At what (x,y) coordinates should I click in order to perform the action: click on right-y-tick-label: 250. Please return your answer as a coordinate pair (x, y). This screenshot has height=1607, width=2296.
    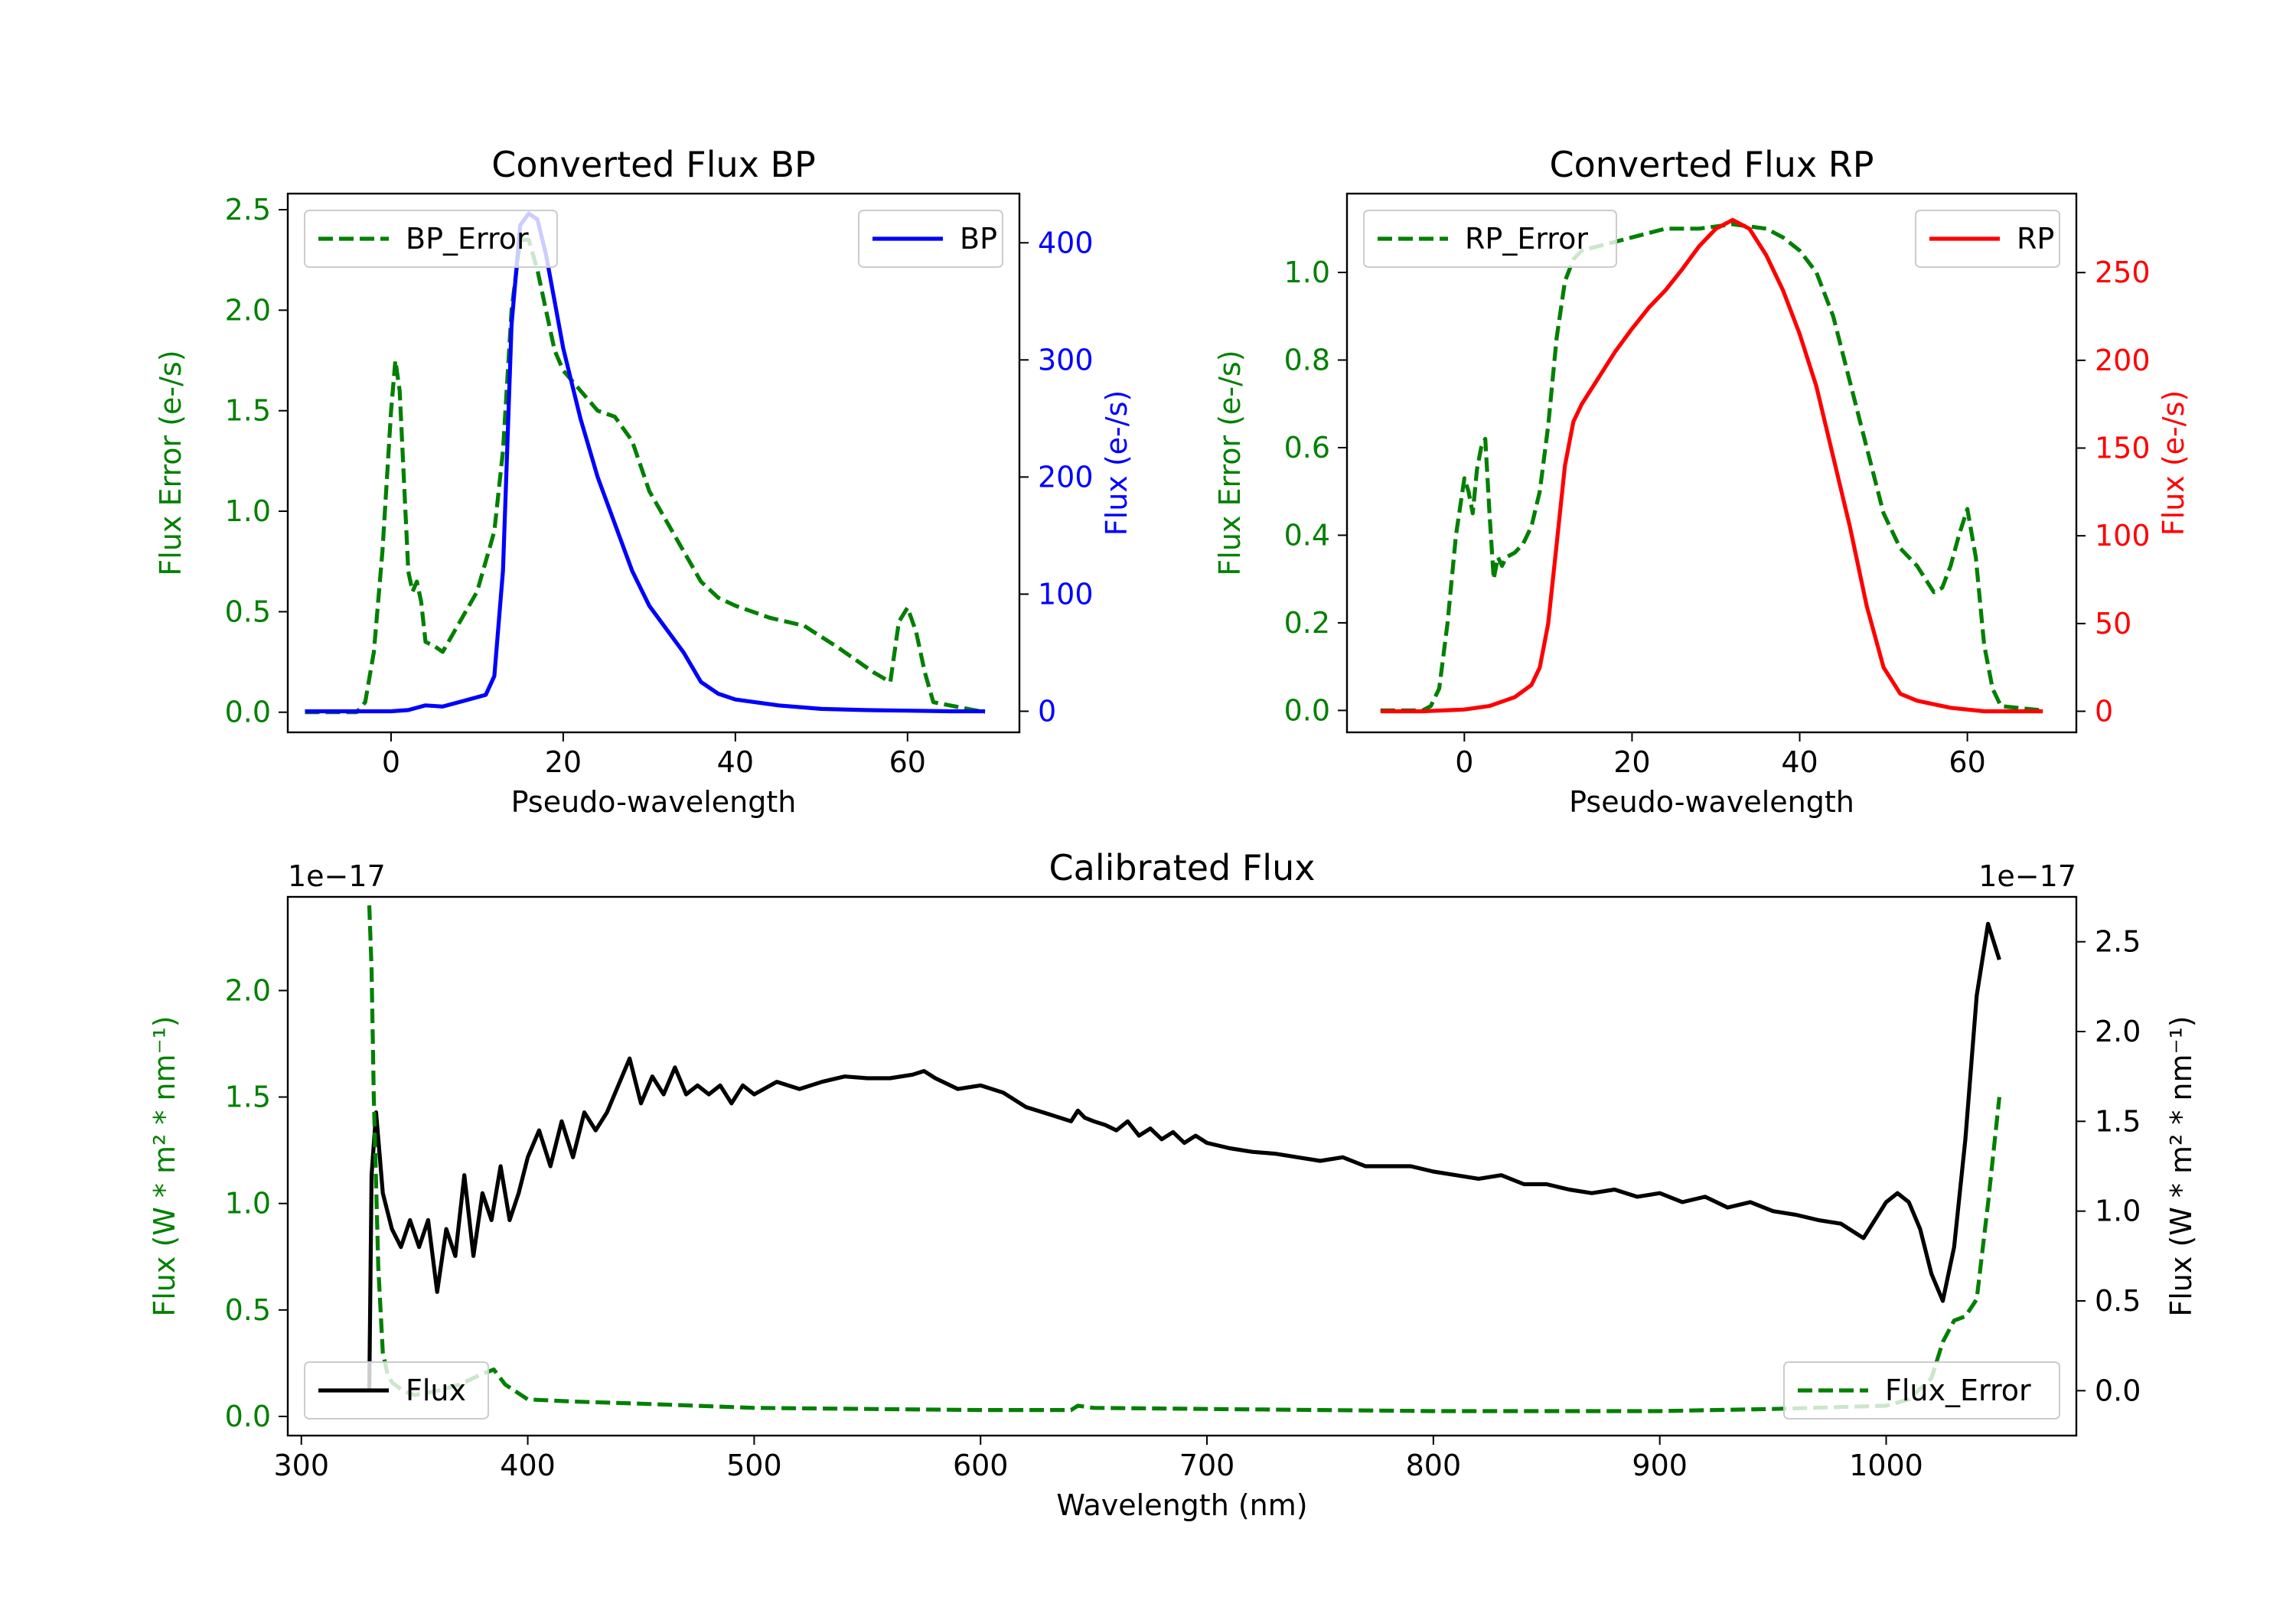
    Looking at the image, I should click on (2123, 272).